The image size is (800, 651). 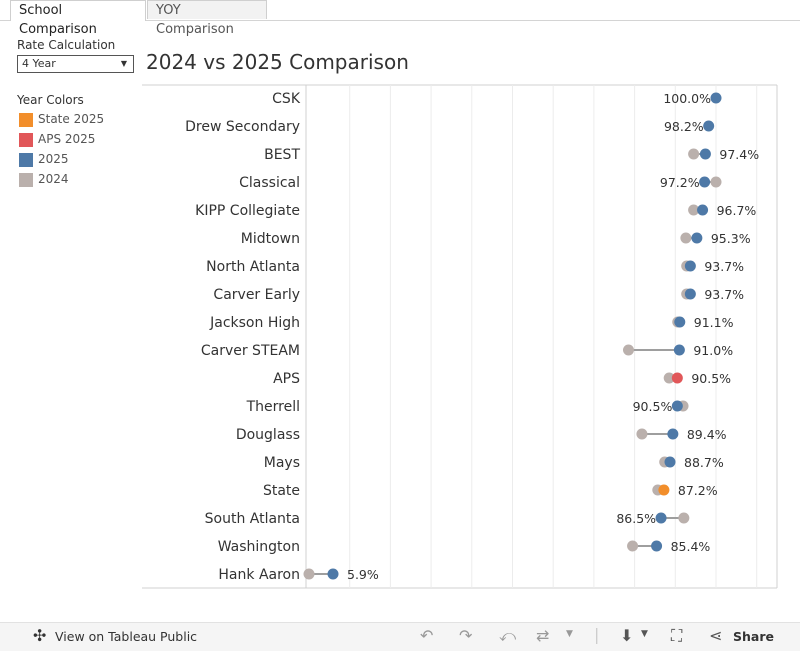 I want to click on fullscreen-icon: ⛶, so click(x=677, y=635).